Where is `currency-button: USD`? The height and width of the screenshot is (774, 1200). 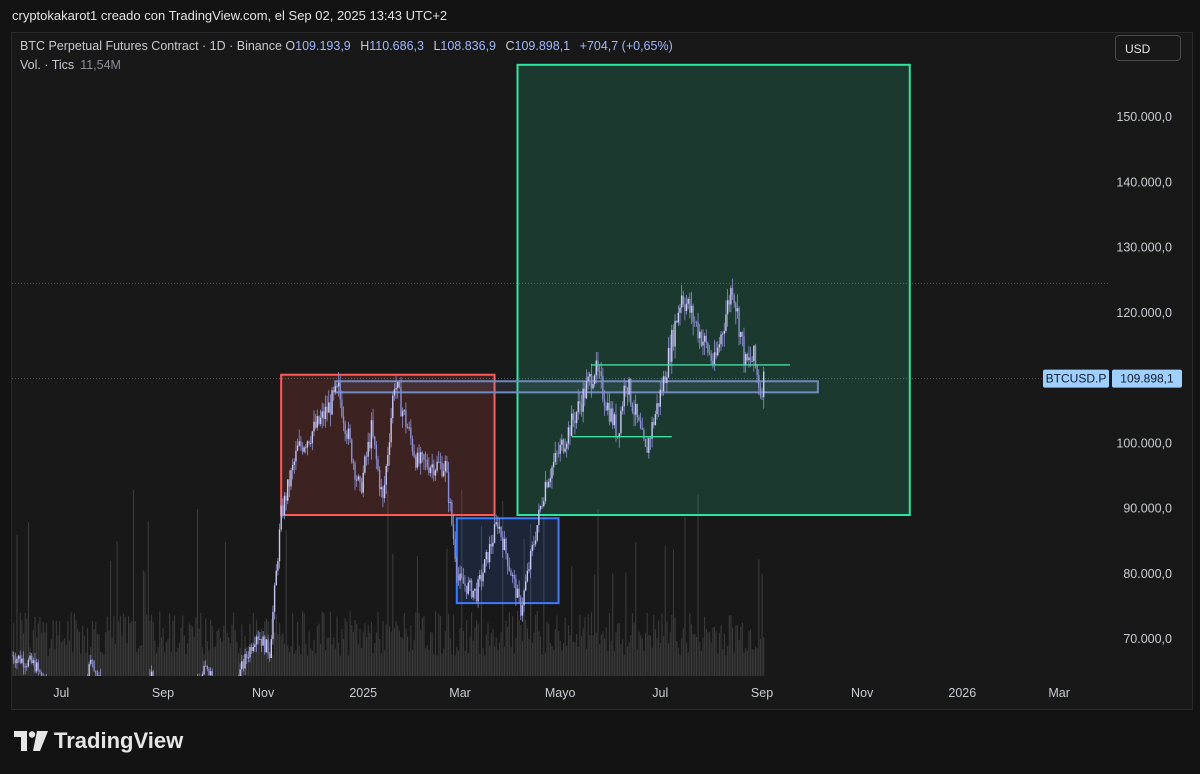 currency-button: USD is located at coordinates (1148, 48).